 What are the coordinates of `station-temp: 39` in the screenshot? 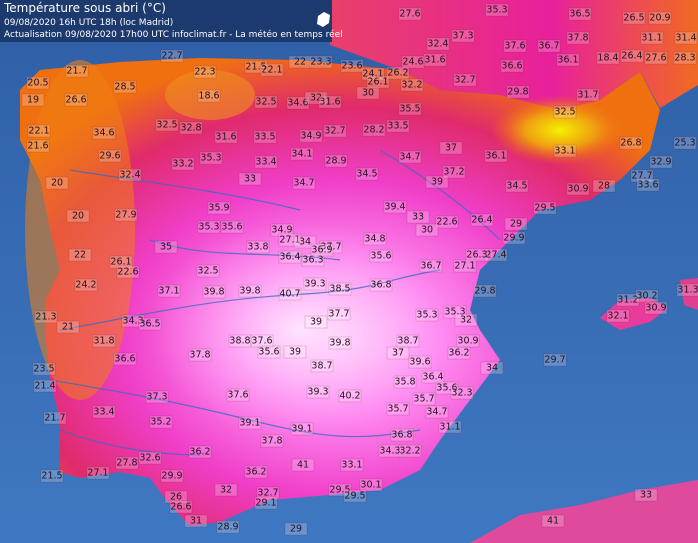 It's located at (316, 322).